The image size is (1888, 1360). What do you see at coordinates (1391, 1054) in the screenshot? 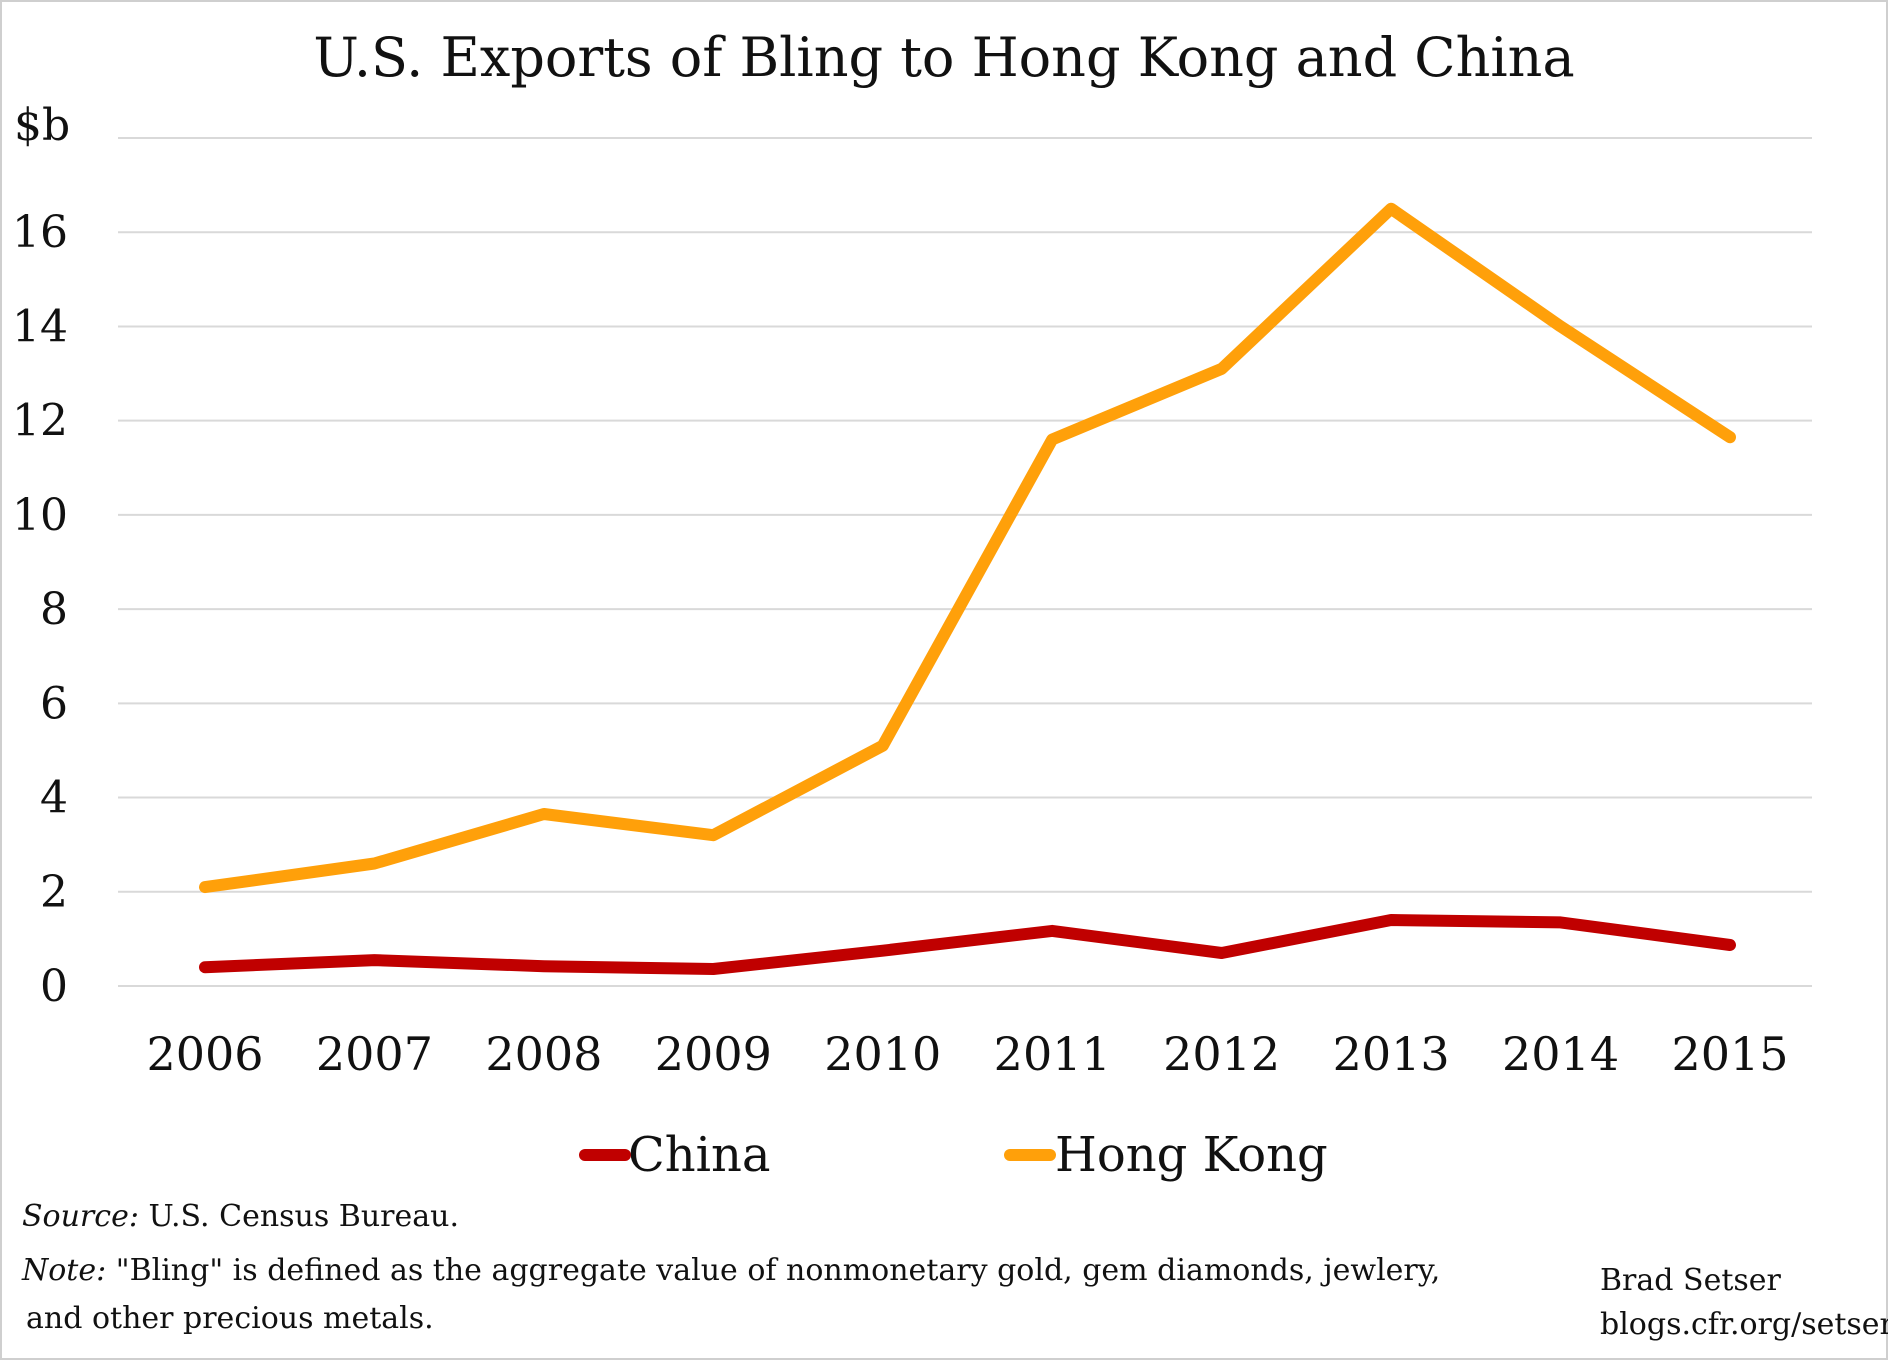
I see `x-tick-label: 2013` at bounding box center [1391, 1054].